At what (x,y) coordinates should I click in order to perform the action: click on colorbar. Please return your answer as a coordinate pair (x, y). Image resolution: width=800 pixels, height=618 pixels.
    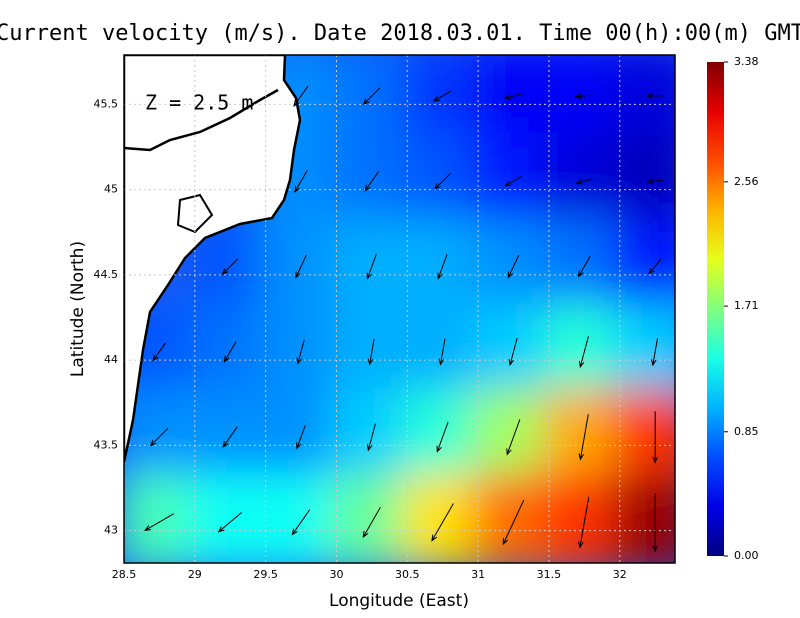
    Looking at the image, I should click on (715, 309).